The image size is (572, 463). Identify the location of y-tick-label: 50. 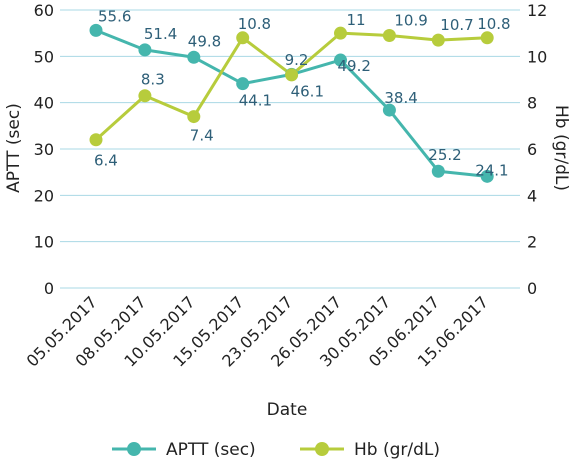
(44, 56).